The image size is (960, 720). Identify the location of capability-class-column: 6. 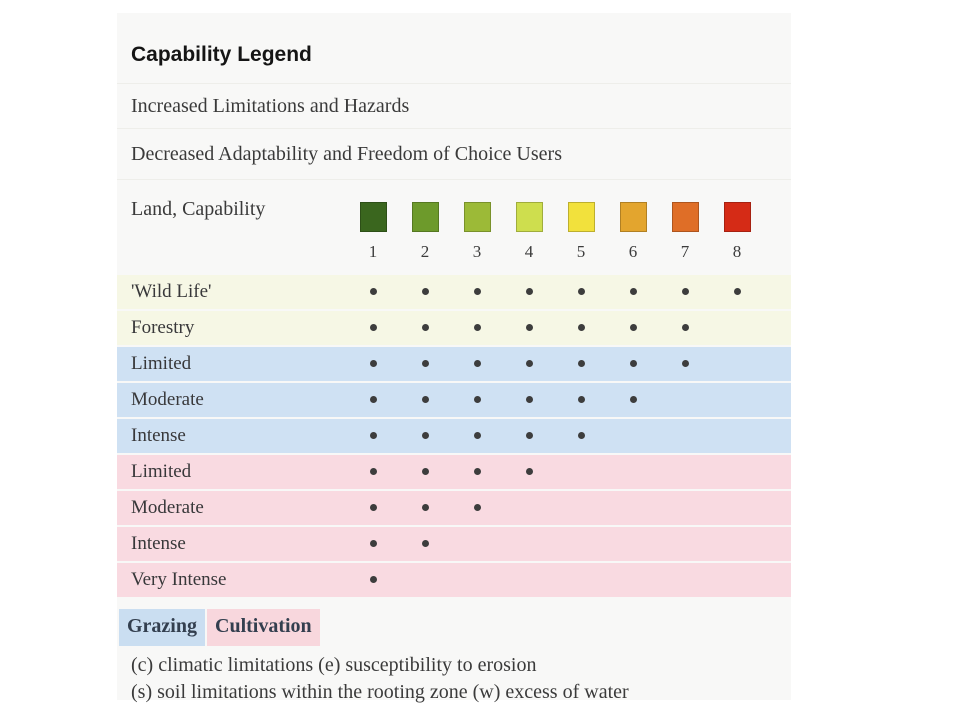
(633, 232).